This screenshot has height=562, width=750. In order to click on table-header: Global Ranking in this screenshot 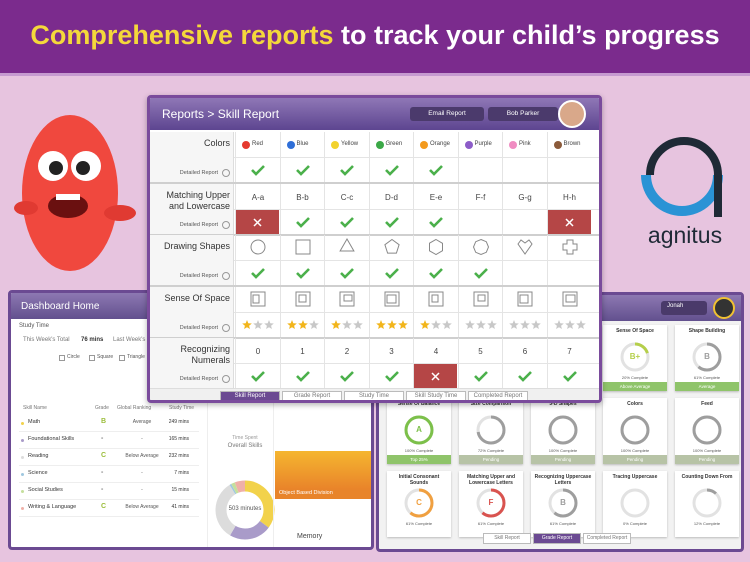, I will do `click(134, 408)`.